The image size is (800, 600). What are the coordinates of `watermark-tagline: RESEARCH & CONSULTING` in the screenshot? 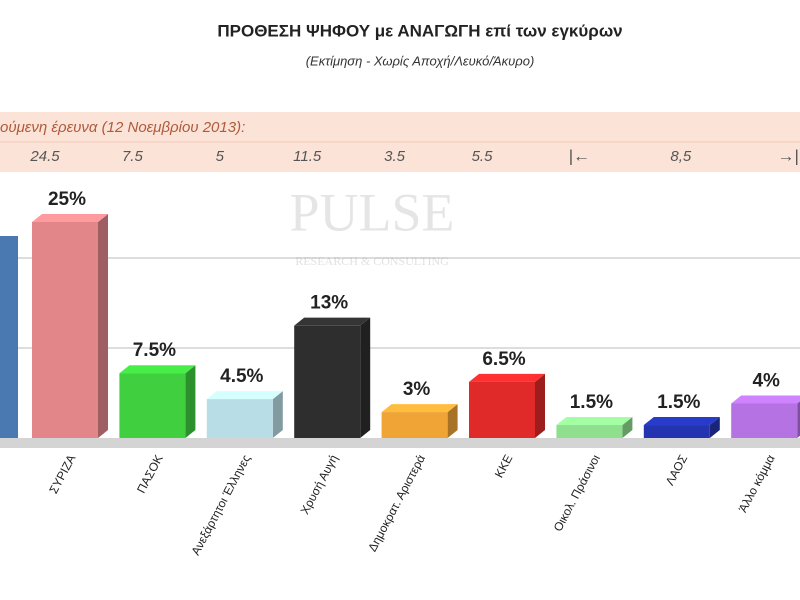 It's located at (372, 261).